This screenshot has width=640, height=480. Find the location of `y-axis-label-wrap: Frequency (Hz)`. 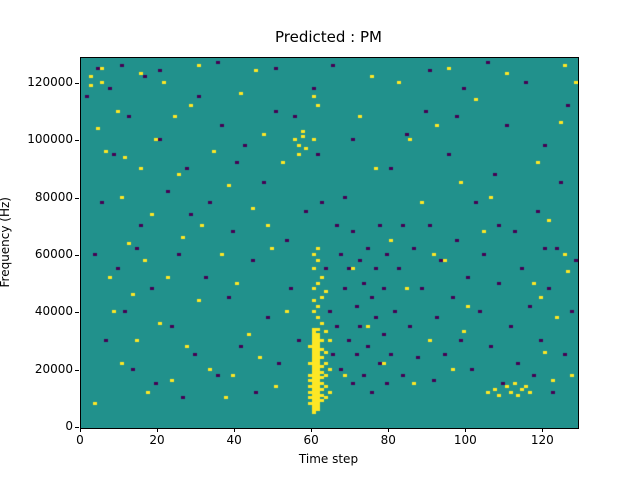

y-axis-label-wrap: Frequency (Hz) is located at coordinates (9, 242).